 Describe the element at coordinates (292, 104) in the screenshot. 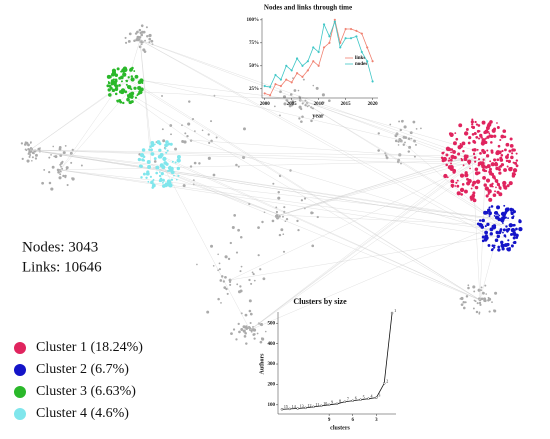

I see `x-tick-label: 2005` at that location.